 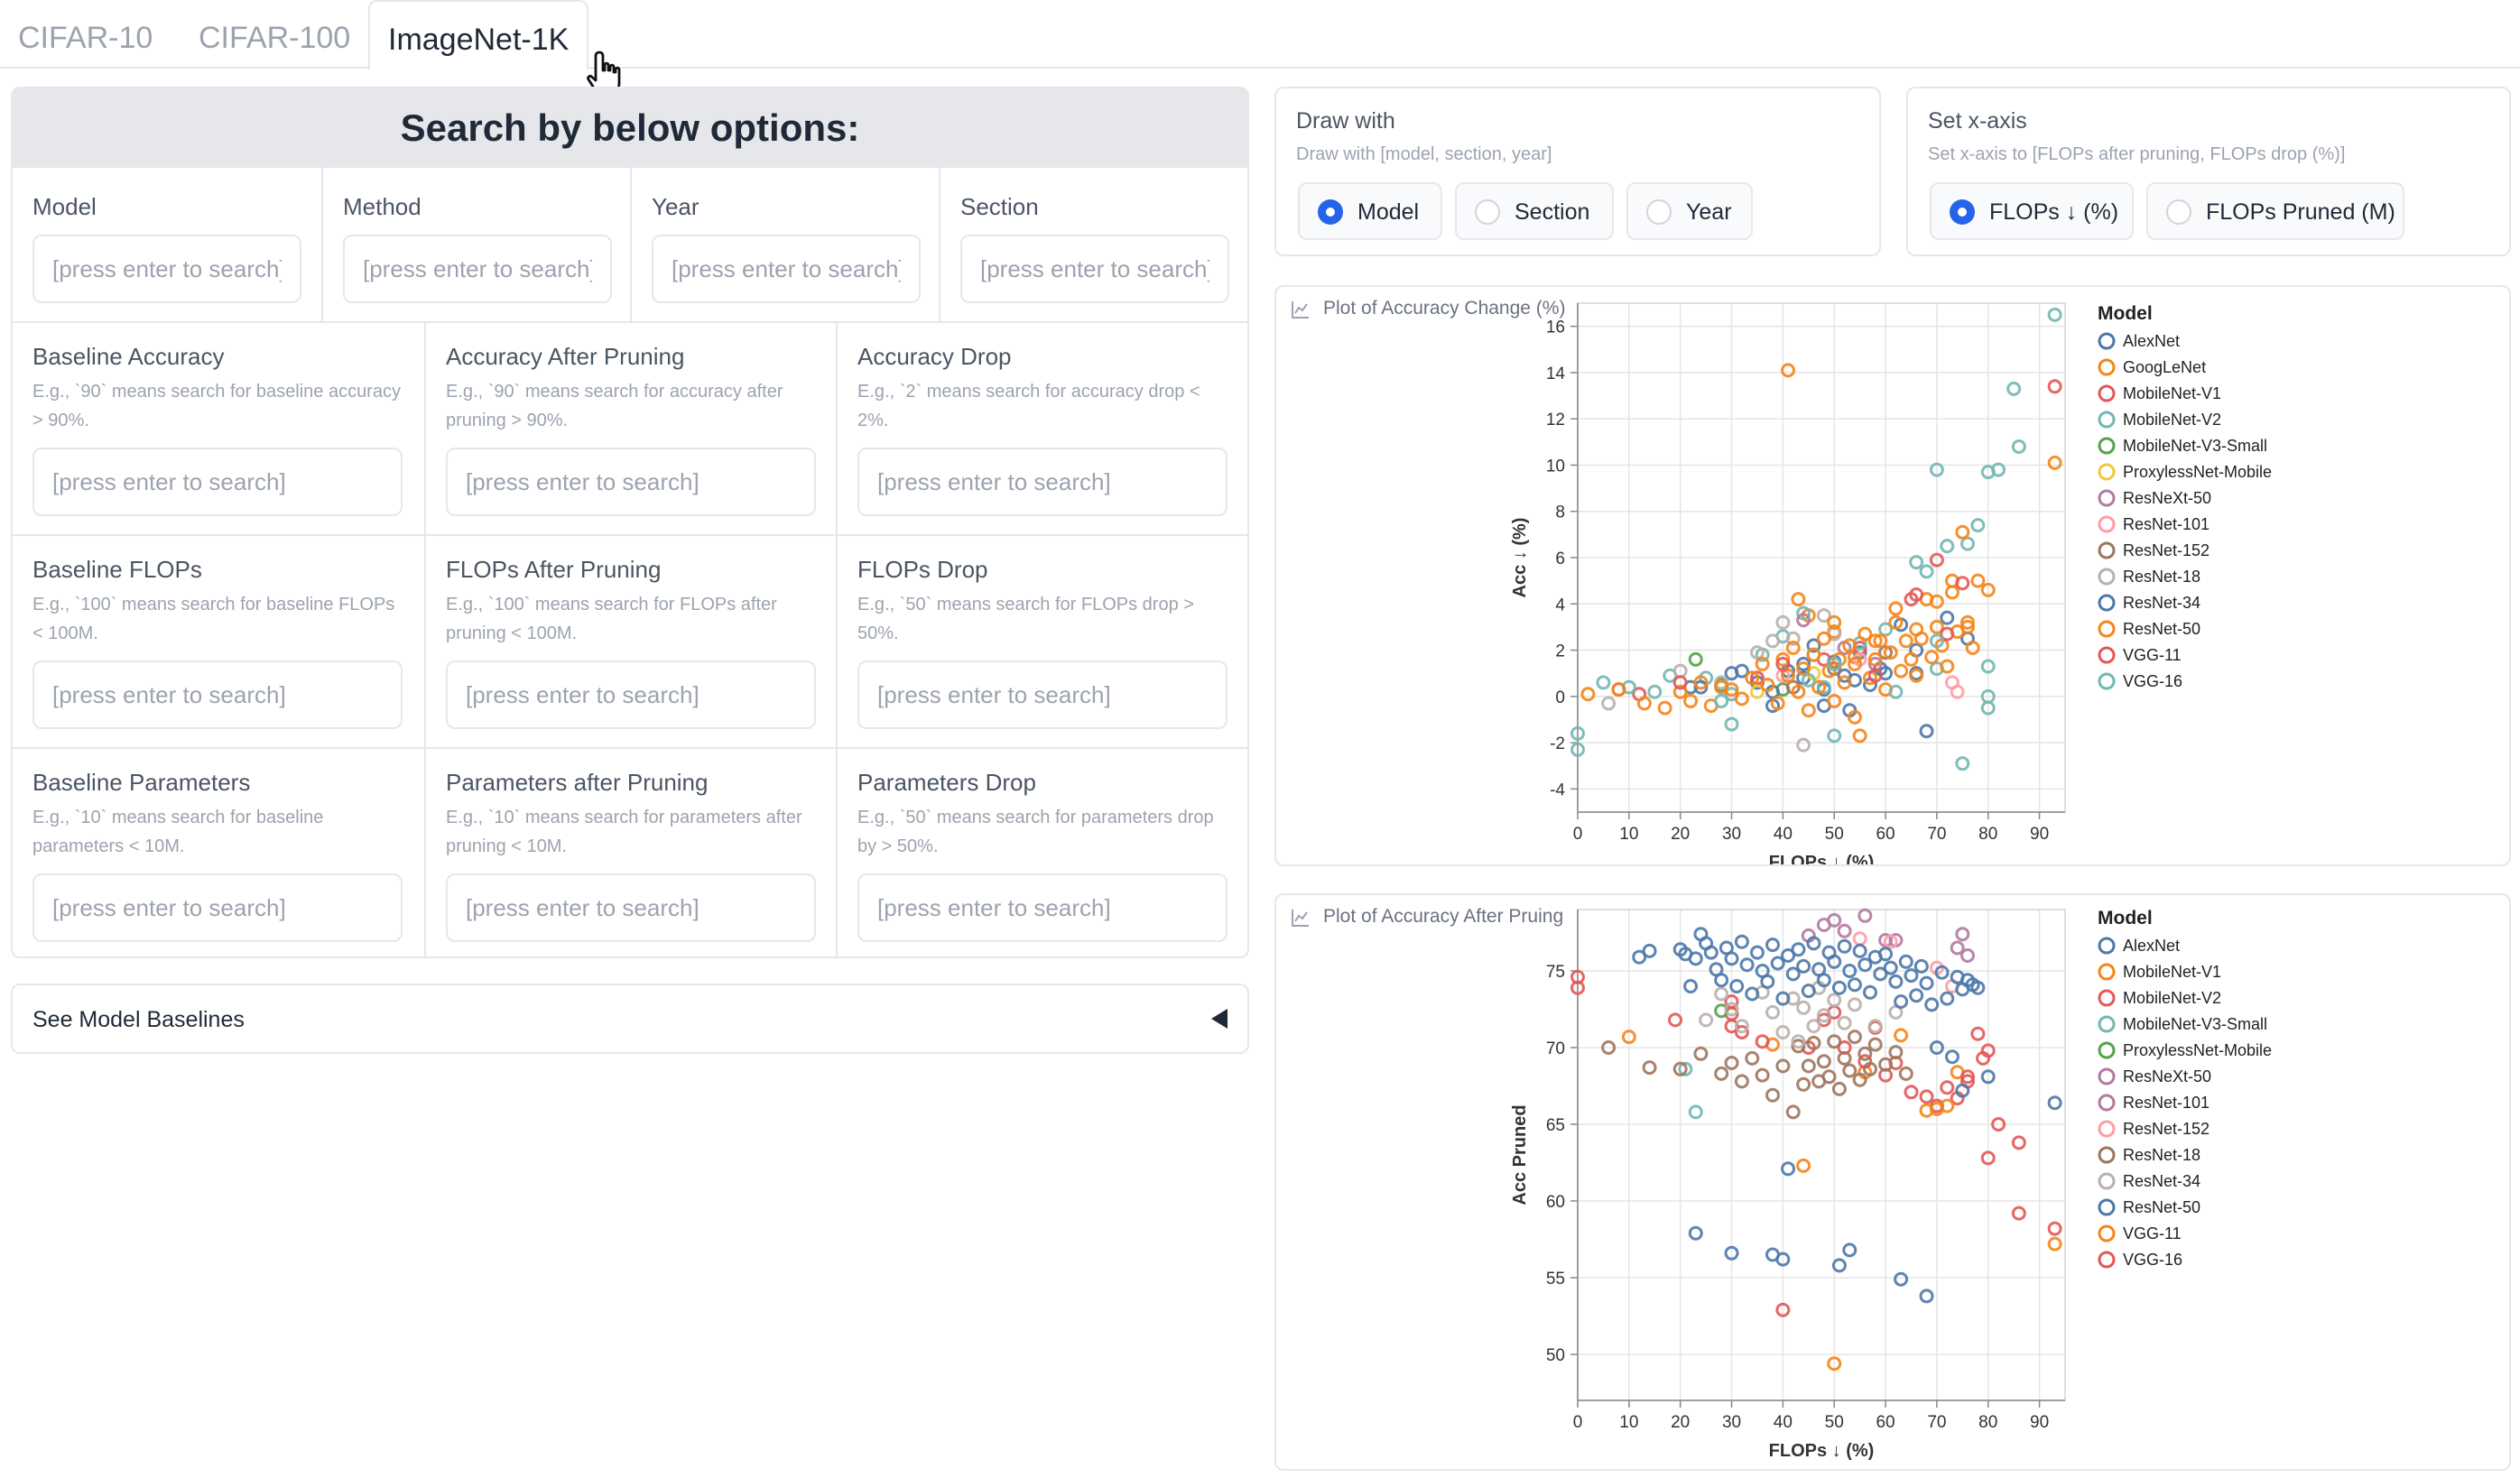 What do you see at coordinates (1260, 35) in the screenshot?
I see `dataset-tabs: CIFAR-10 CIFAR-100 ImageNet-1K` at bounding box center [1260, 35].